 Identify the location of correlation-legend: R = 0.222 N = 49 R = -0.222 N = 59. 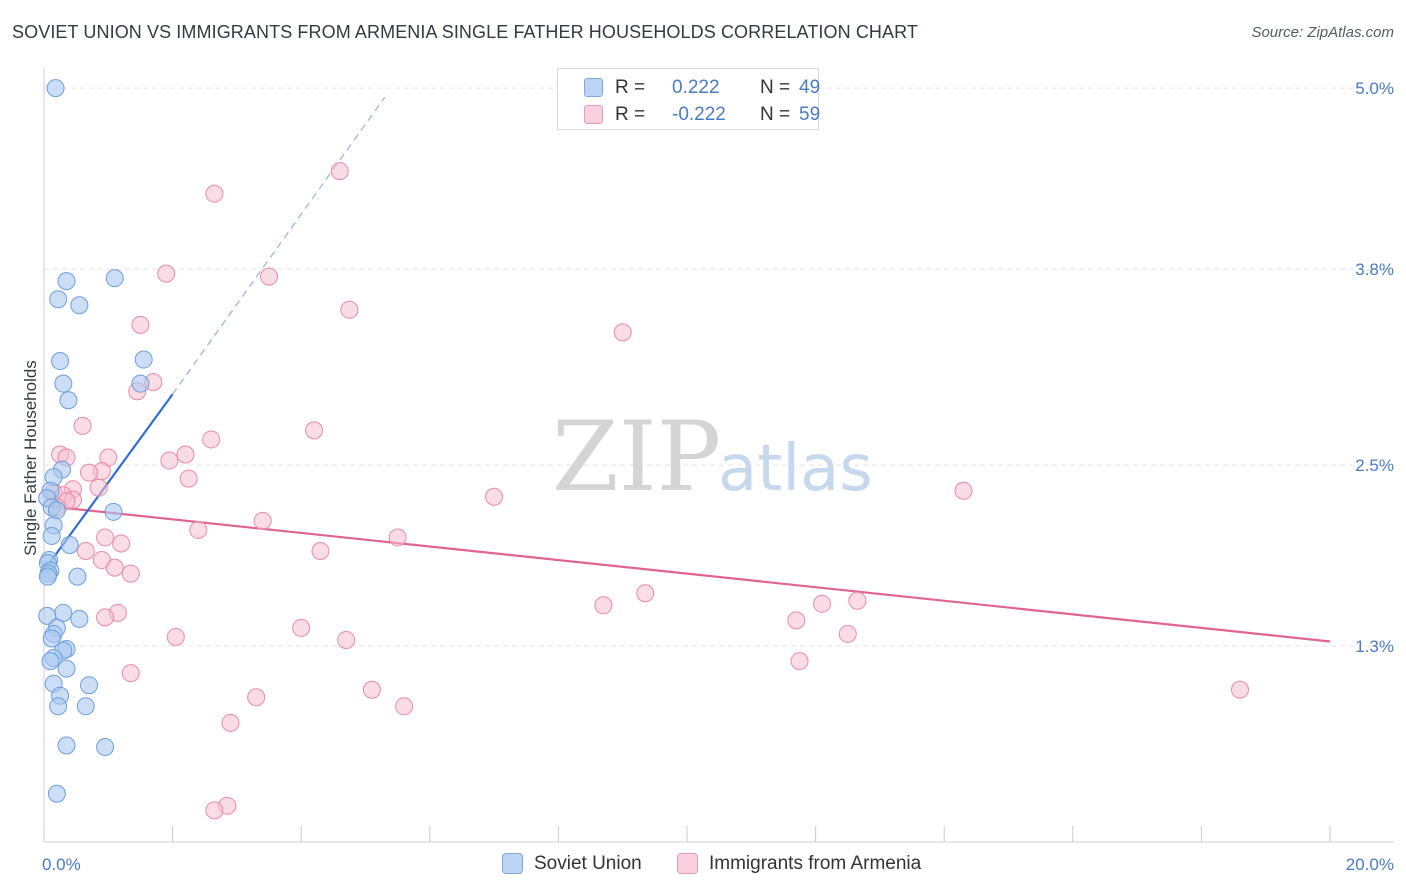
(689, 99).